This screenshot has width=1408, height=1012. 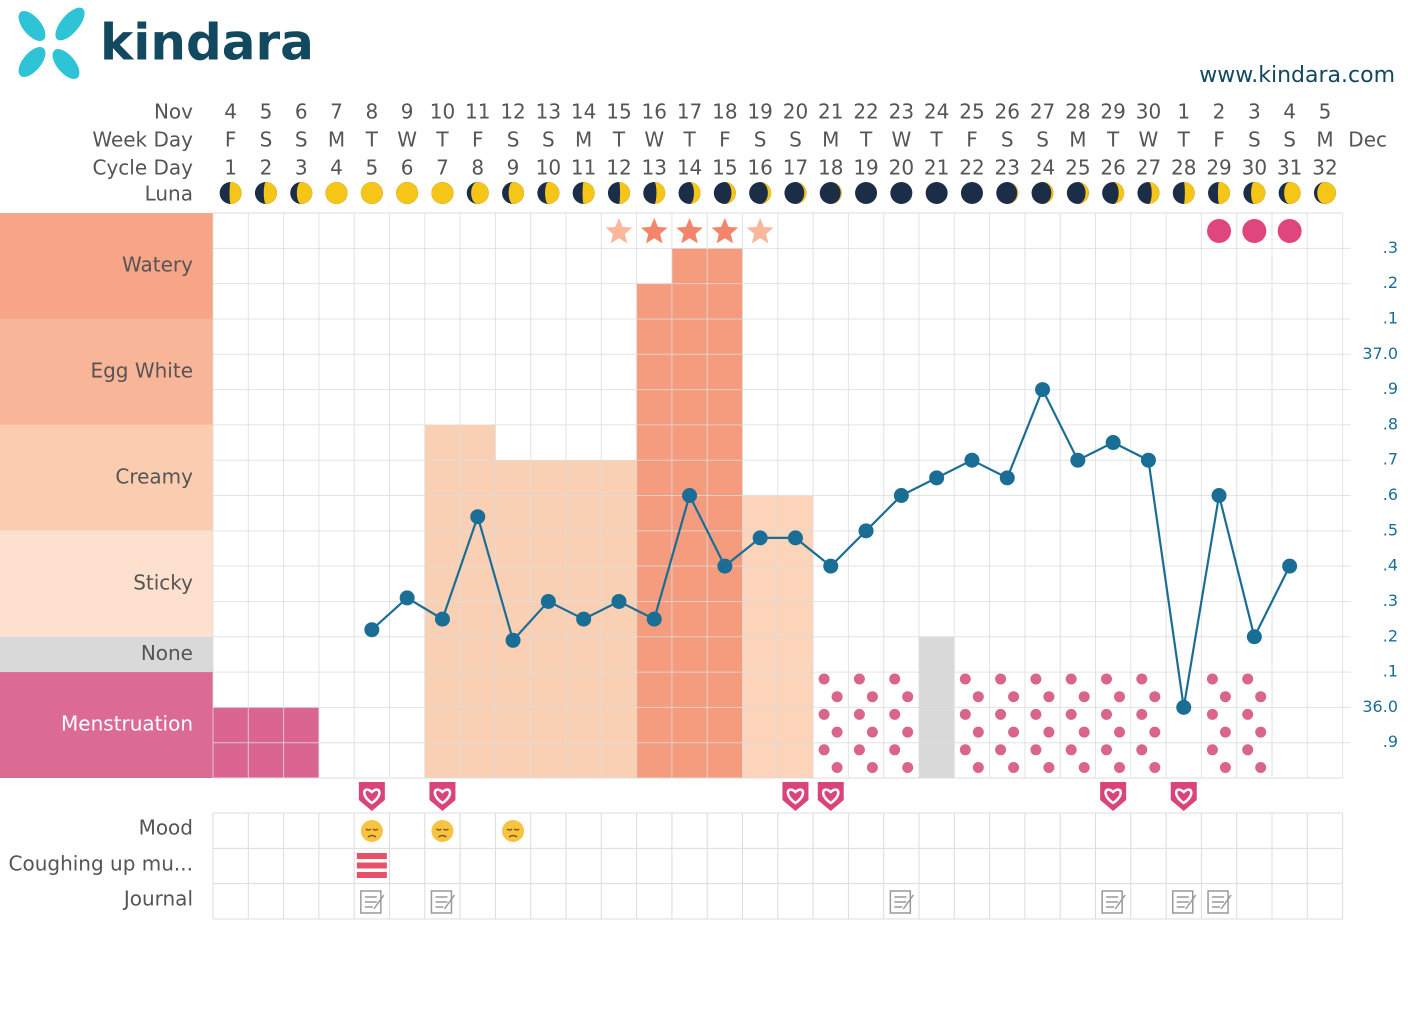 I want to click on cycle-day-label: 20, so click(x=901, y=168).